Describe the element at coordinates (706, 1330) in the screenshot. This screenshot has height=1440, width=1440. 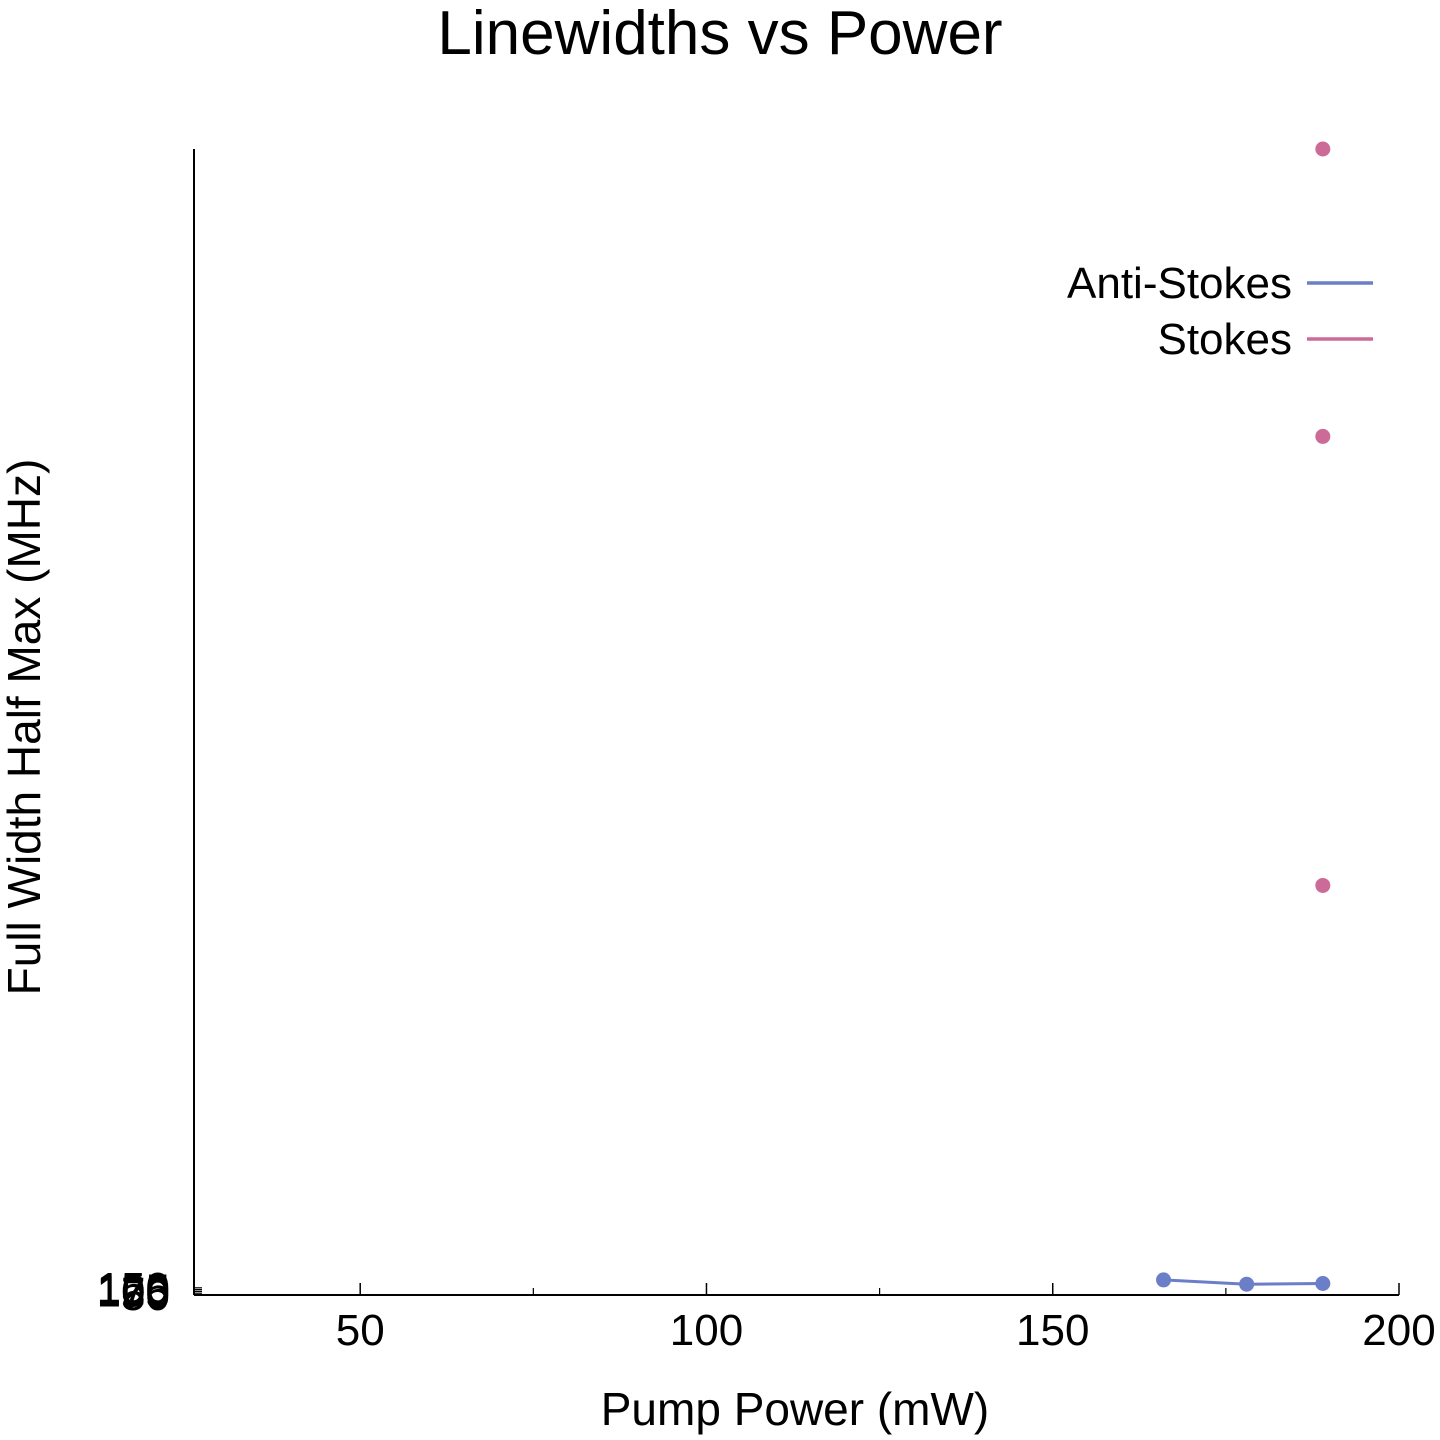
I see `x-tick-label: 100` at that location.